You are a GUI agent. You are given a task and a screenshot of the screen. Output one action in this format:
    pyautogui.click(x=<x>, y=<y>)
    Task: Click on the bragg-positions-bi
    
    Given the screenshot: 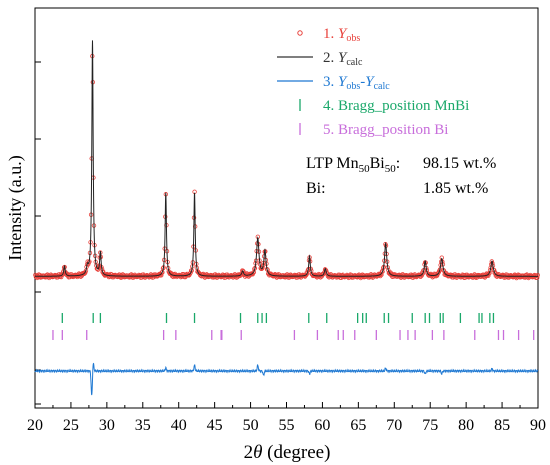 What is the action you would take?
    pyautogui.click(x=293, y=335)
    